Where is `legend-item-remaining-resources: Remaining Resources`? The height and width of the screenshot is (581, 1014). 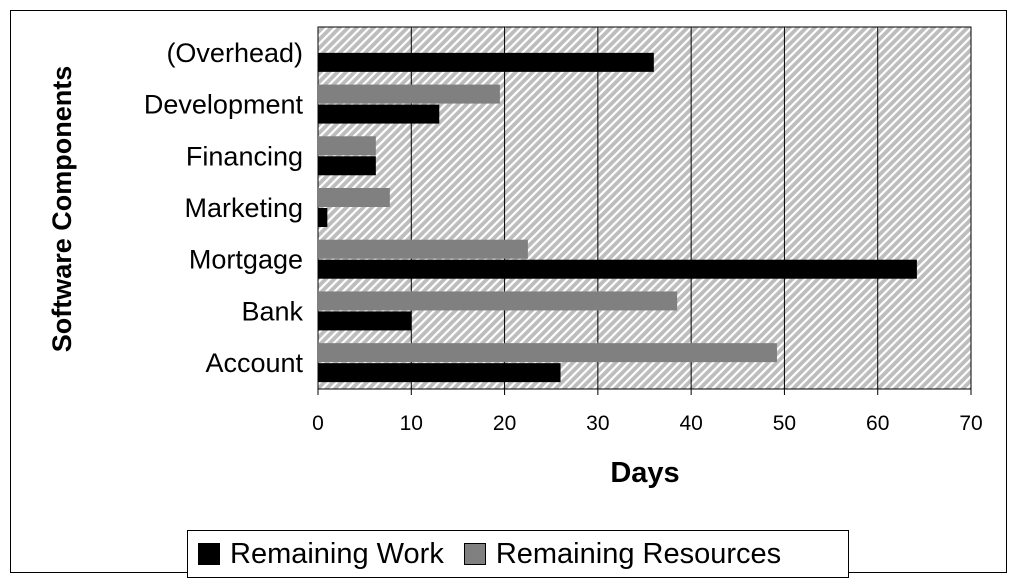 legend-item-remaining-resources: Remaining Resources is located at coordinates (622, 554).